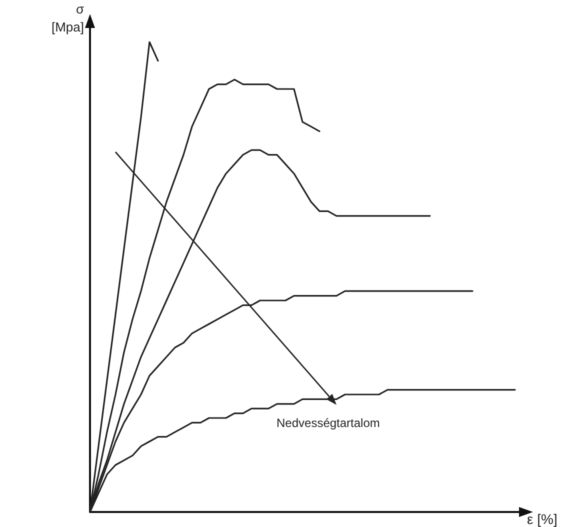  What do you see at coordinates (328, 423) in the screenshot?
I see `annotation: Nedvességtartalom` at bounding box center [328, 423].